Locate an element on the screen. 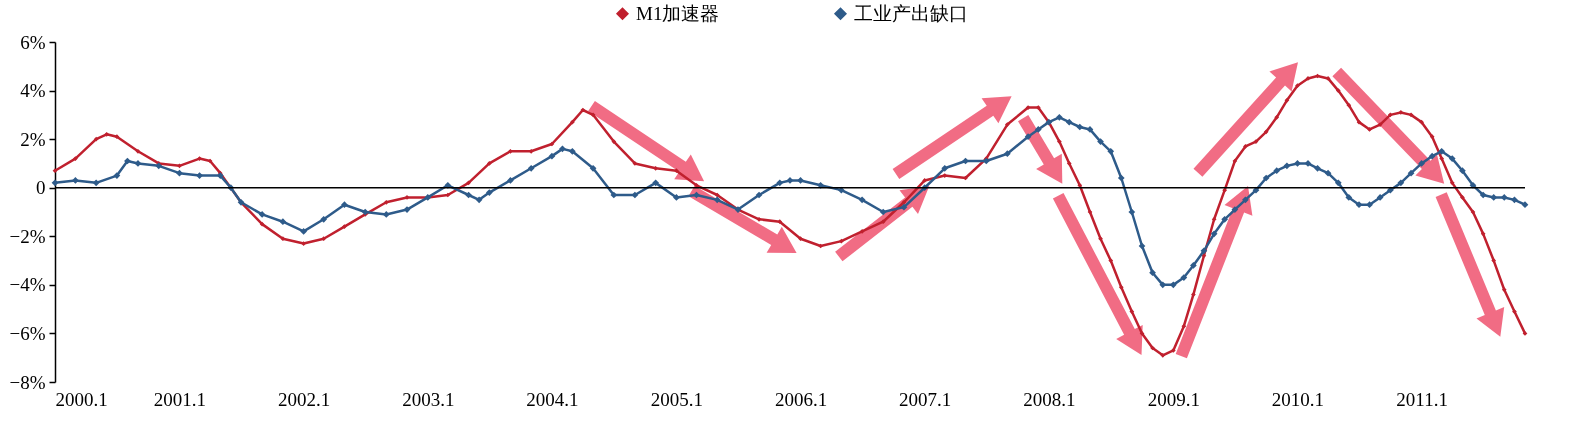  x-tick-label: 2003.1 is located at coordinates (428, 399).